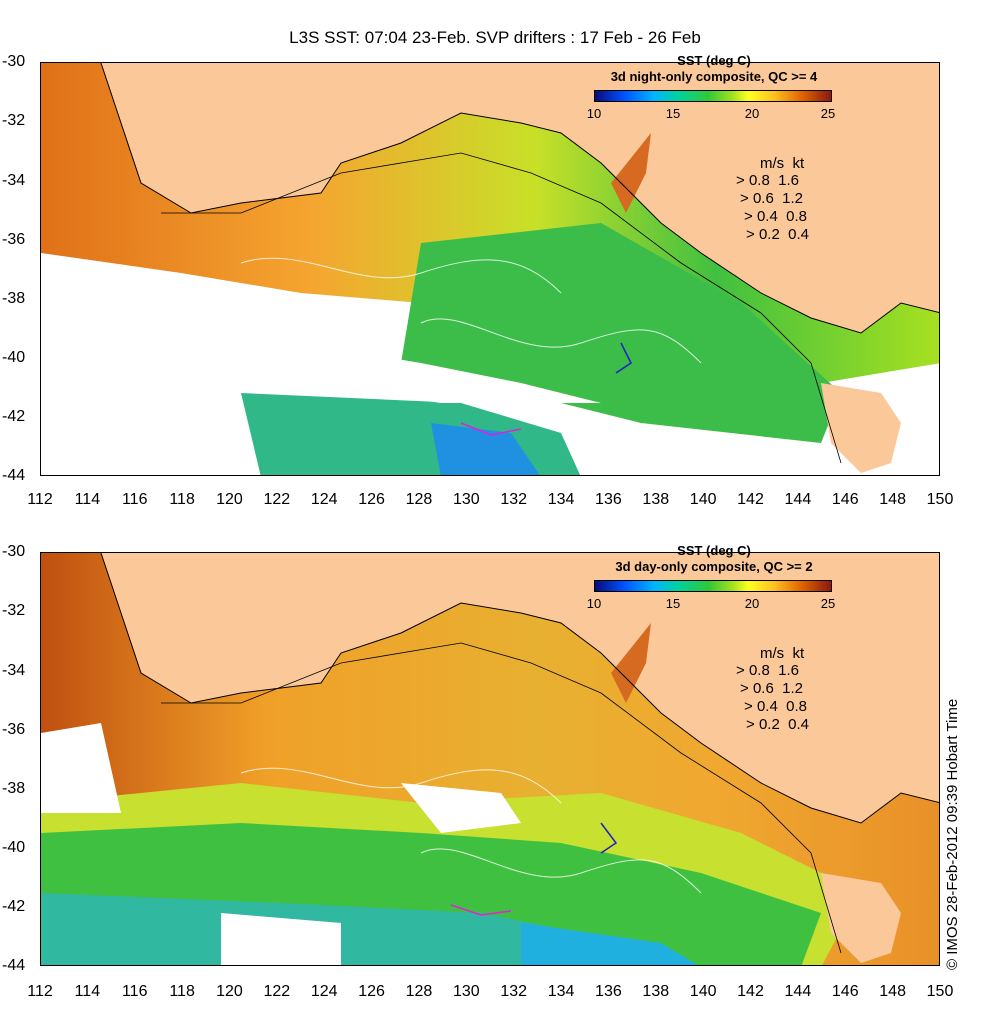  I want to click on x-tick-label: 122, so click(277, 499).